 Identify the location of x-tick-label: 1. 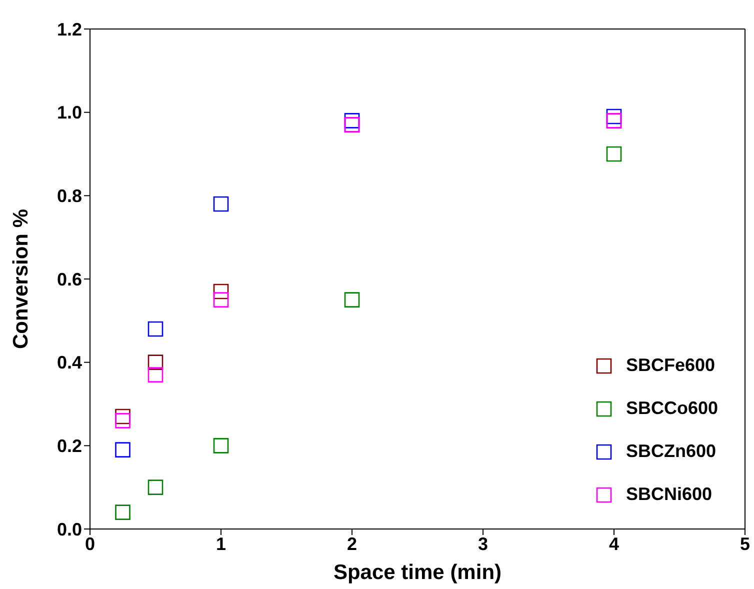
(221, 544).